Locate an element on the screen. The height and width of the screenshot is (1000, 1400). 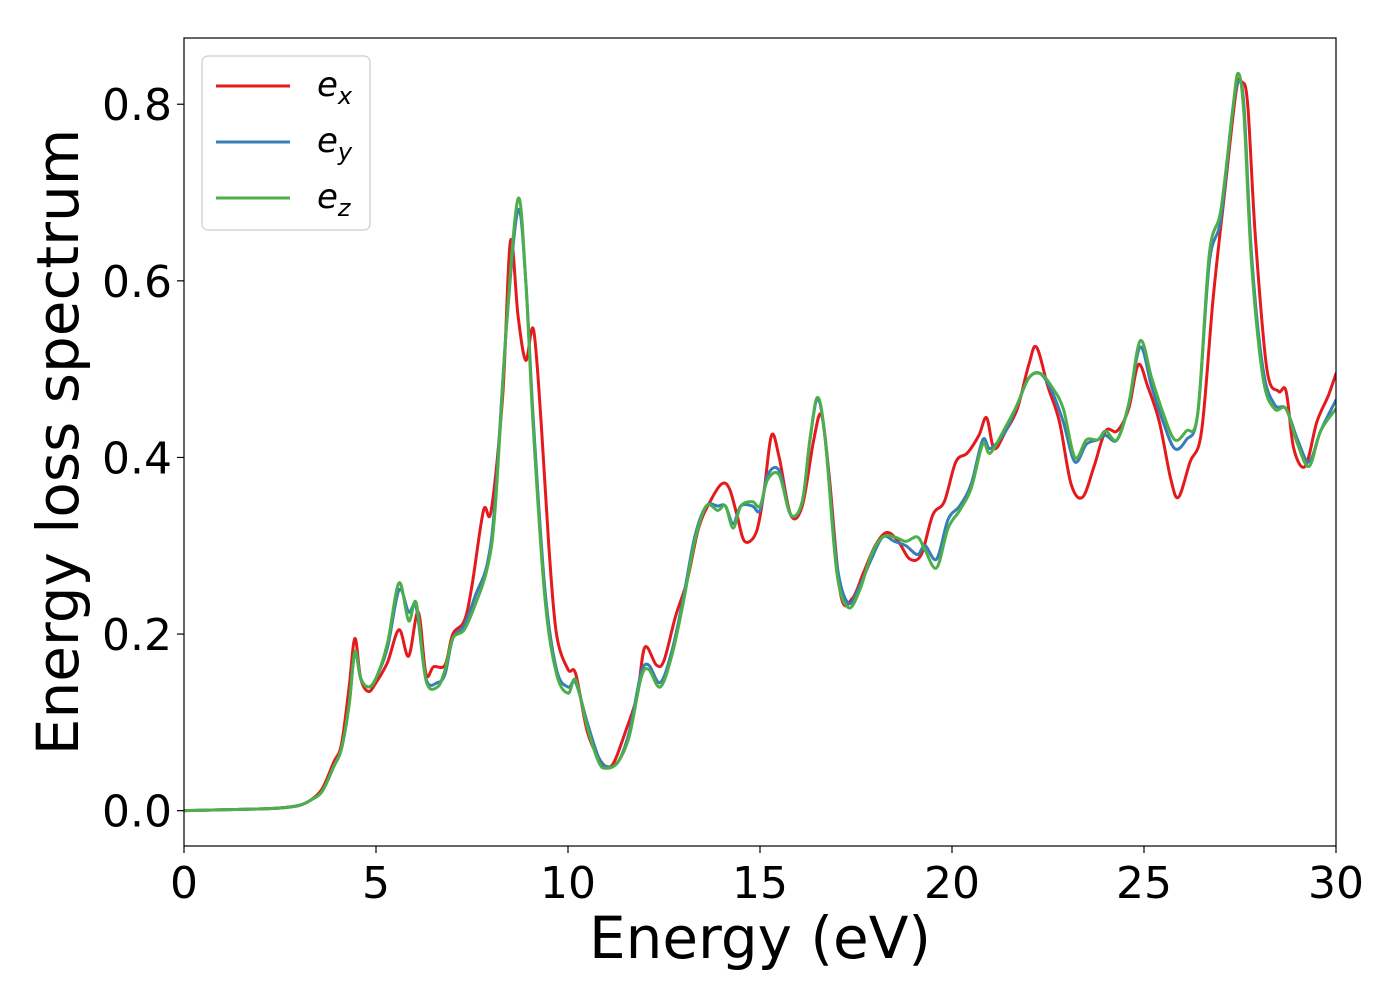
x-tick-label: 25 is located at coordinates (1144, 883).